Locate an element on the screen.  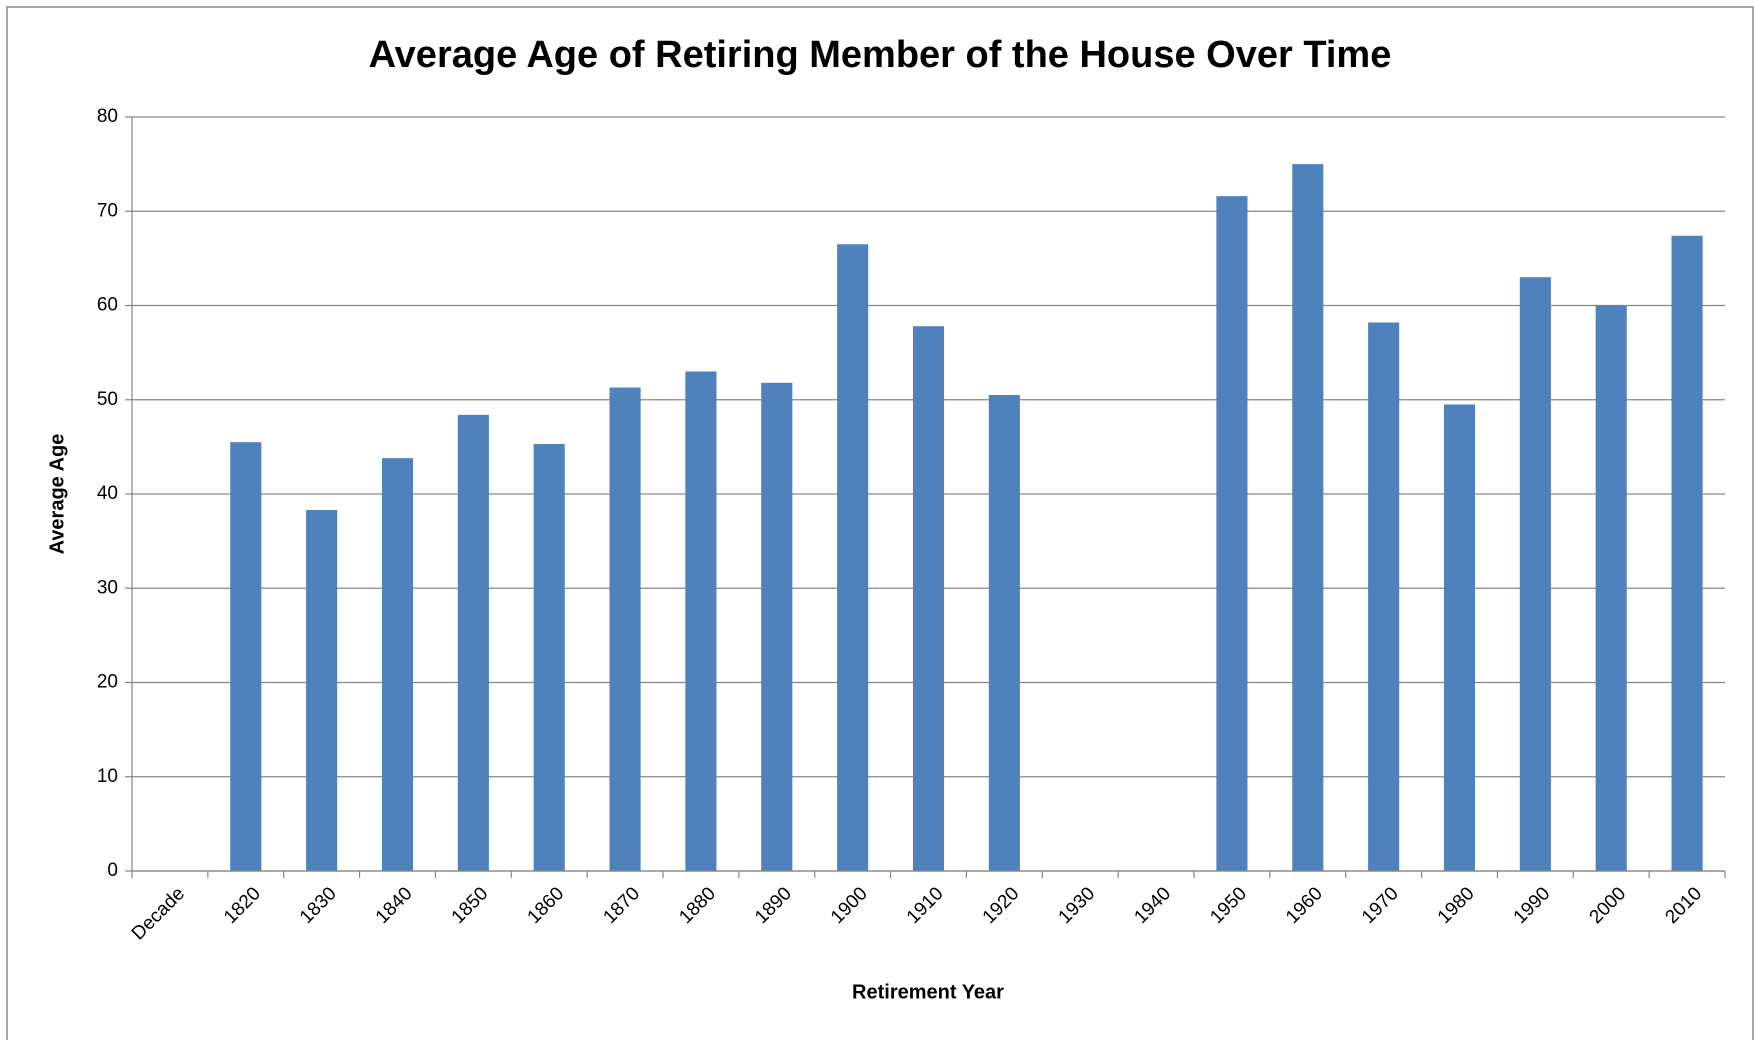
y-tick-label: 40 is located at coordinates (107, 493).